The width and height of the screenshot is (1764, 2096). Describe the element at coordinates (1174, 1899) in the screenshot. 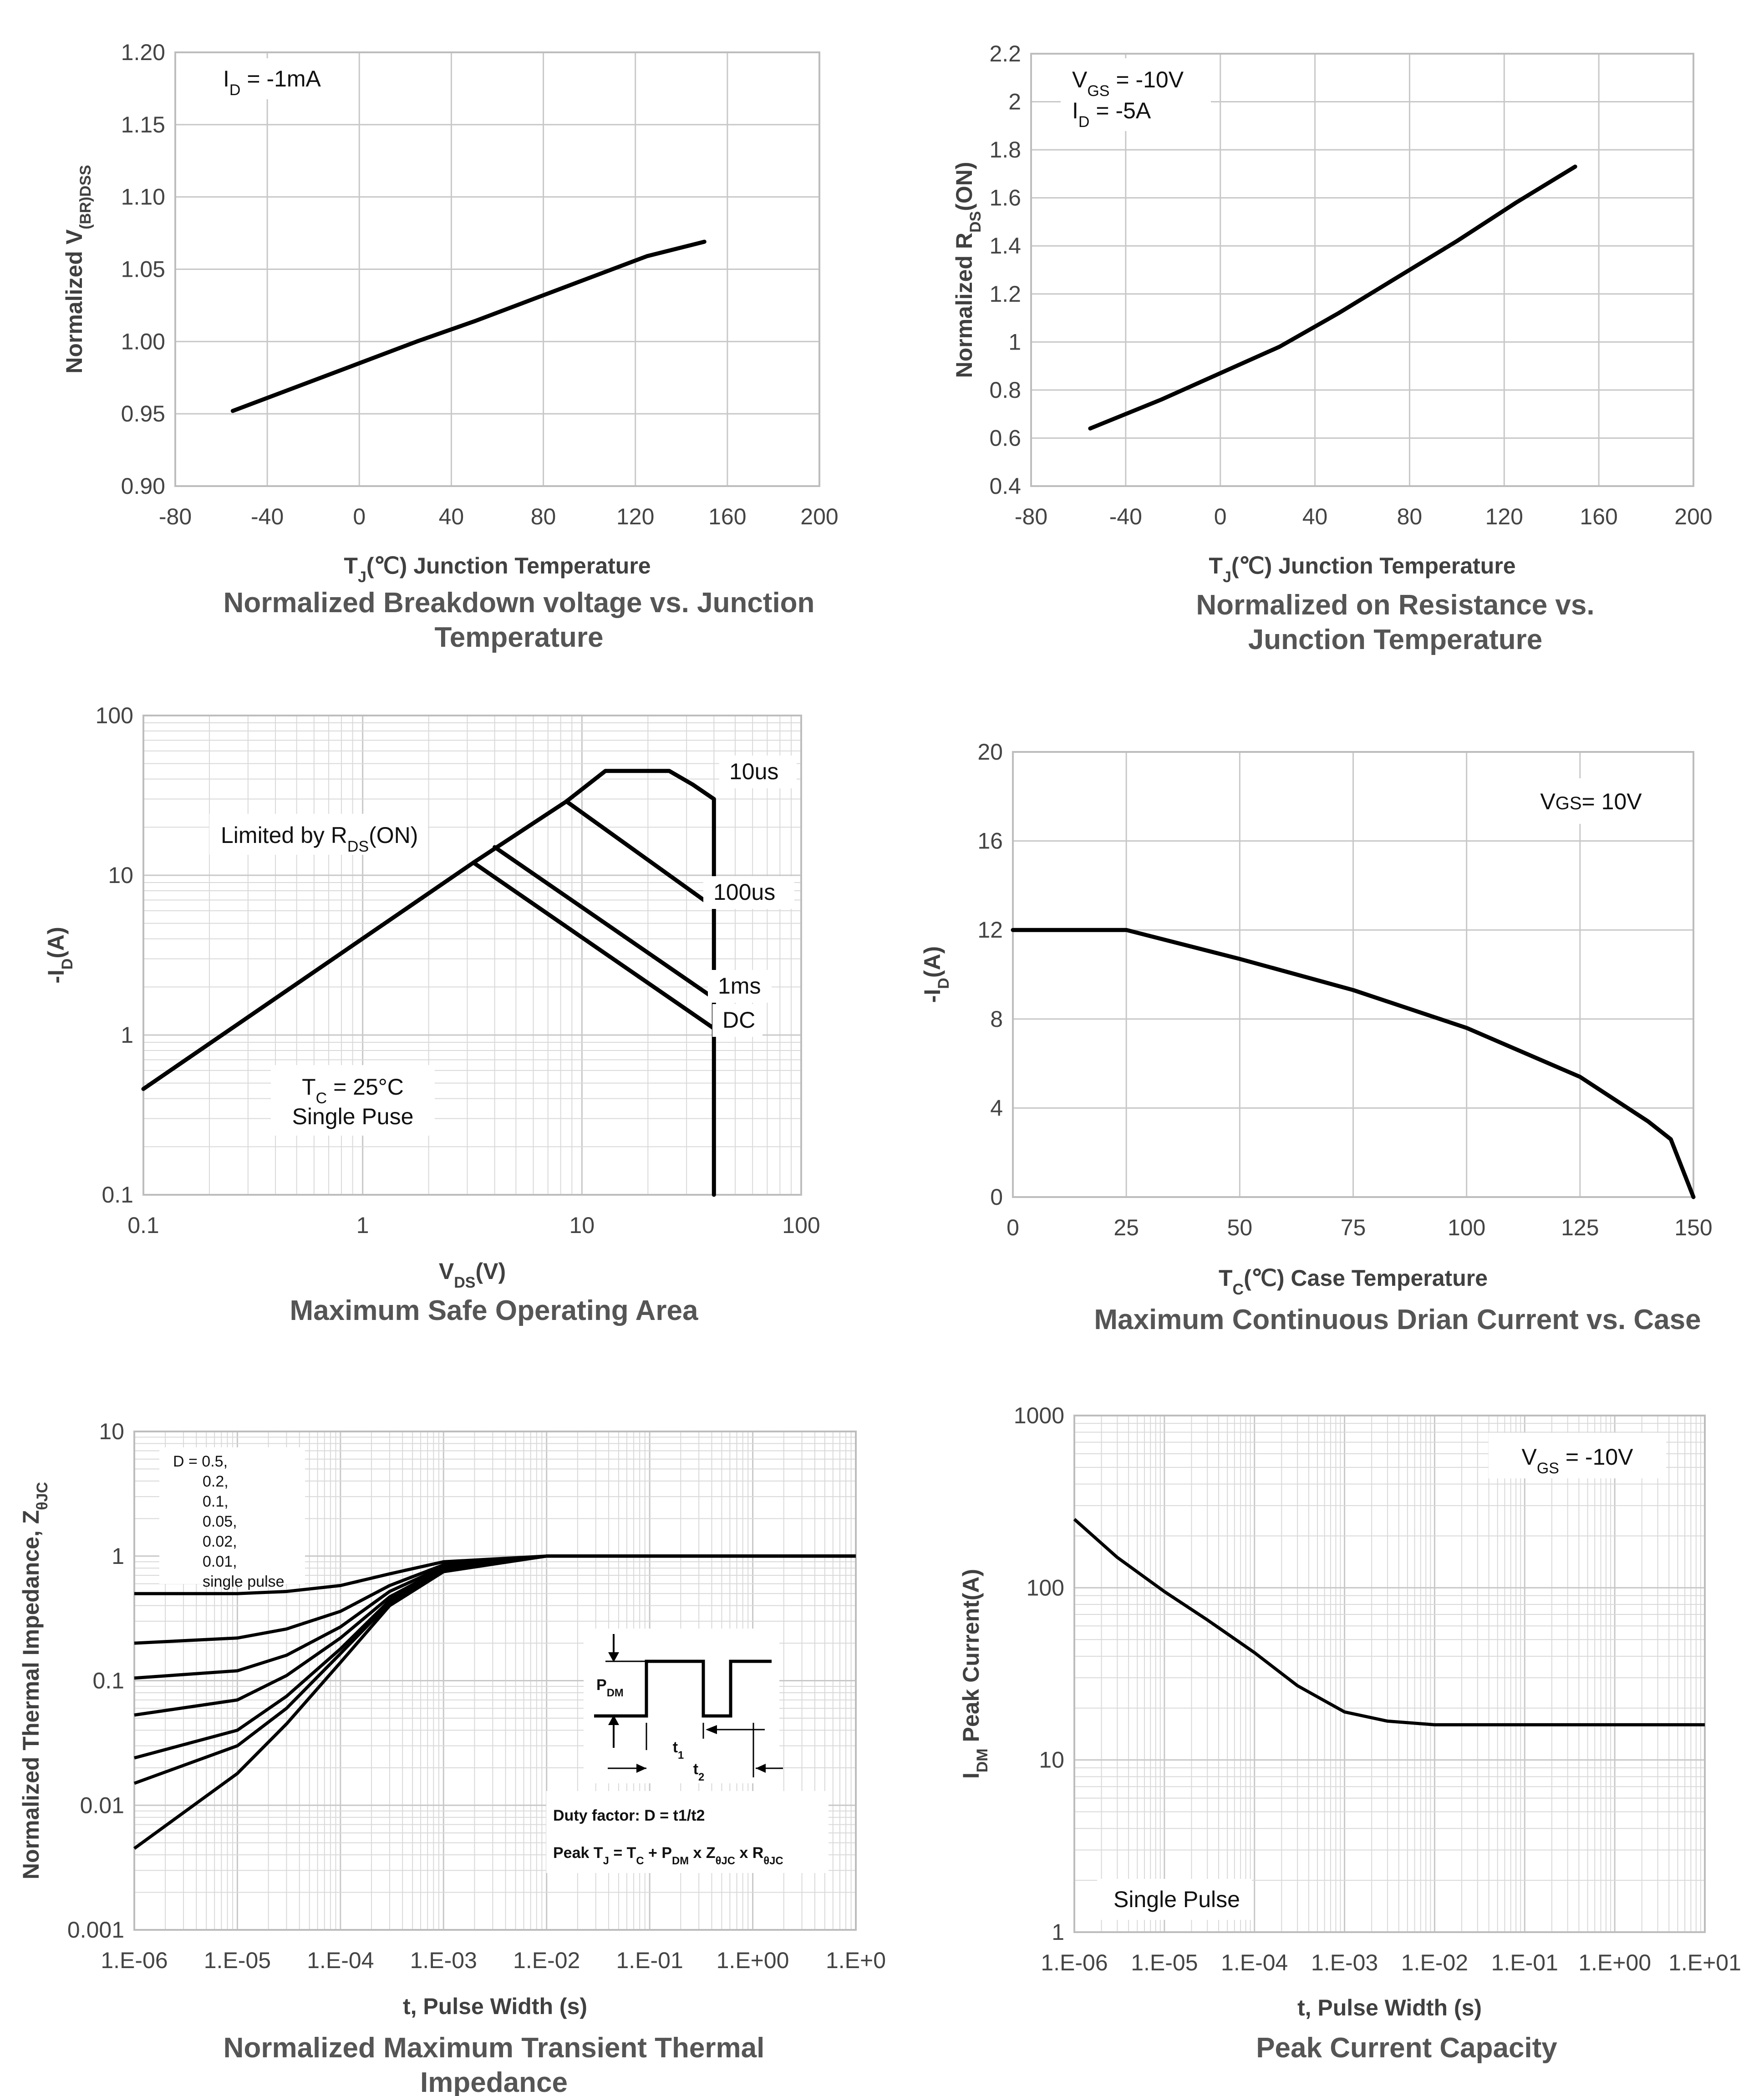

I see `idm-pulse-box` at that location.